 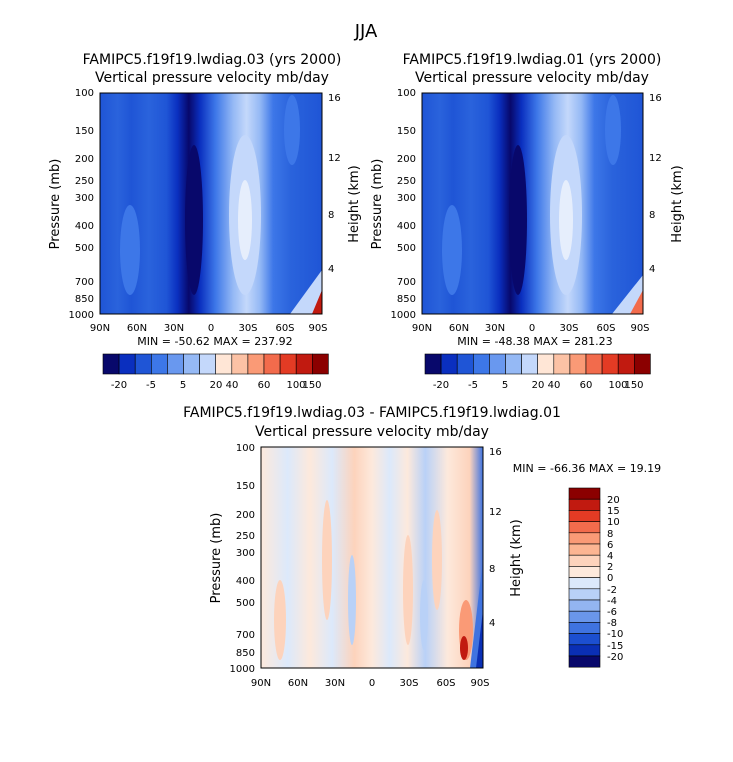 What do you see at coordinates (311, 385) in the screenshot?
I see `colorbar-label: 150` at bounding box center [311, 385].